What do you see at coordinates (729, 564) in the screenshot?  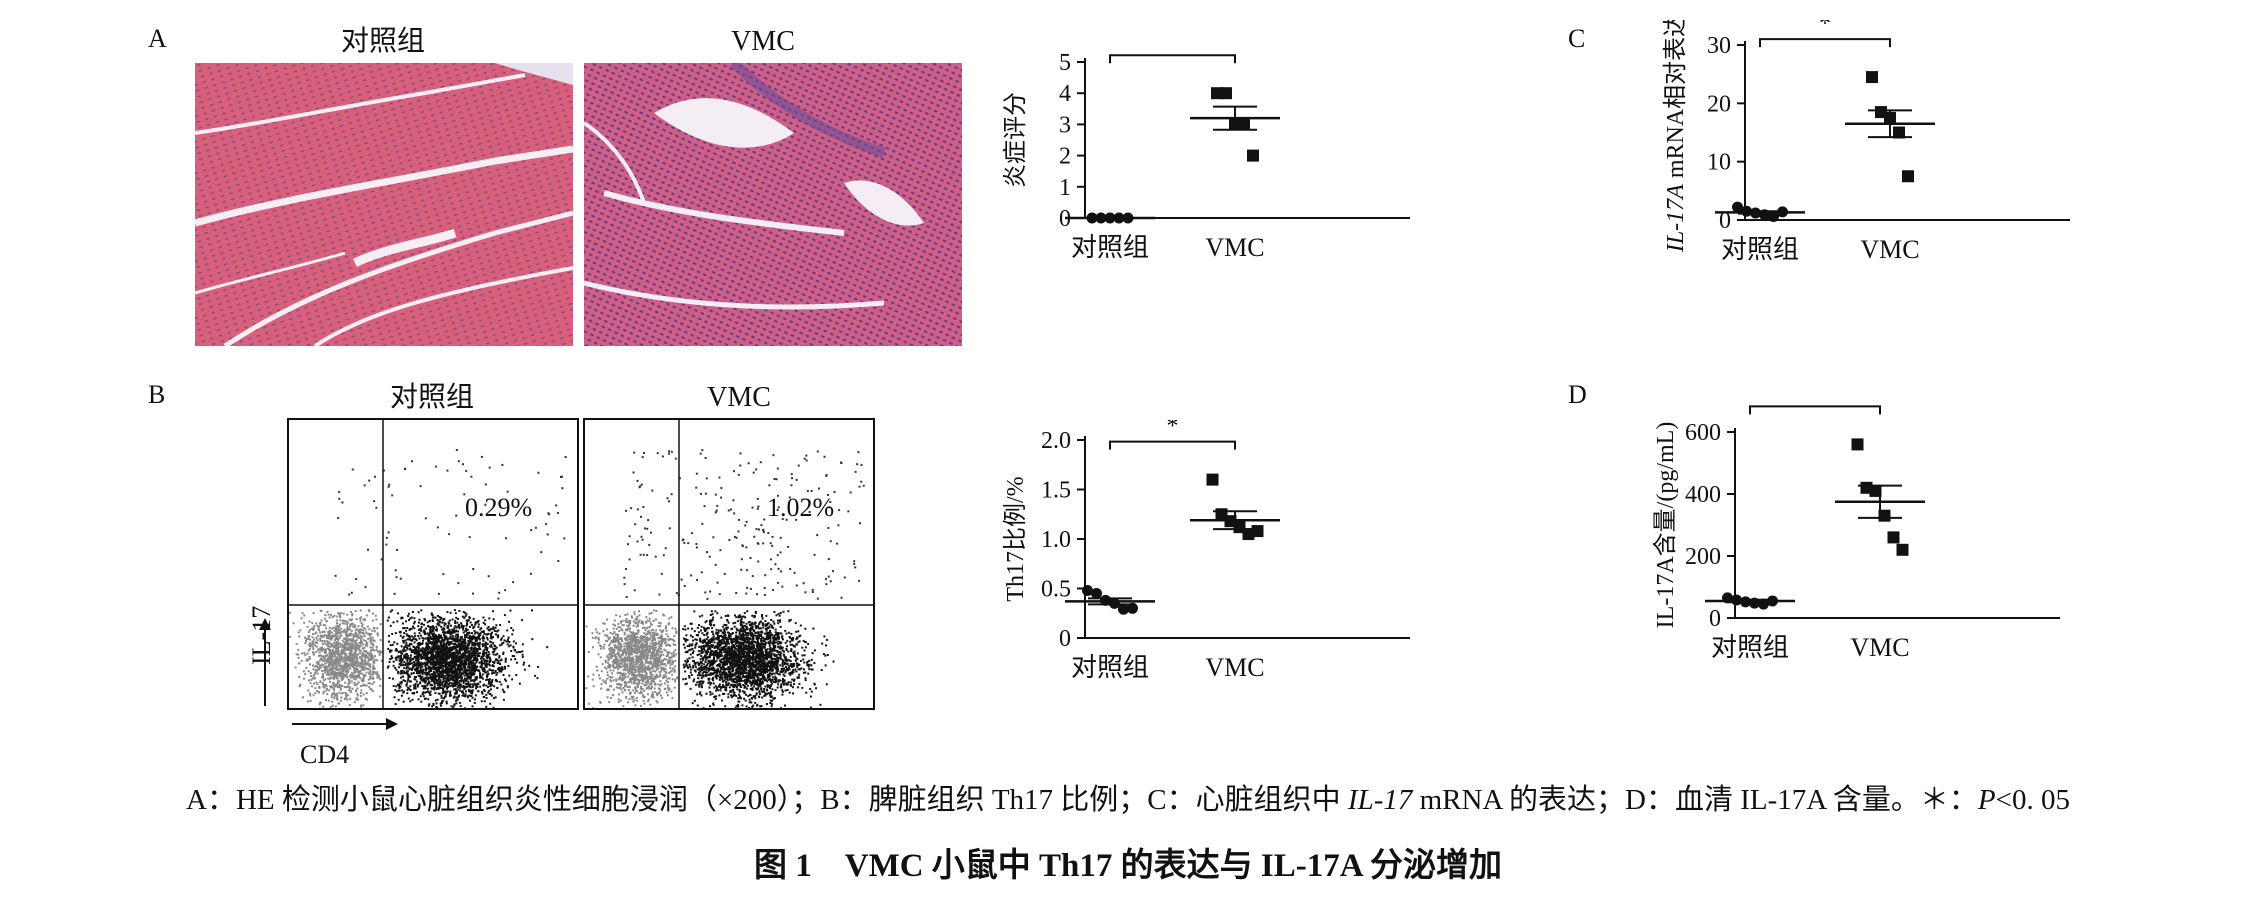 I see `flow-plot-vmc` at bounding box center [729, 564].